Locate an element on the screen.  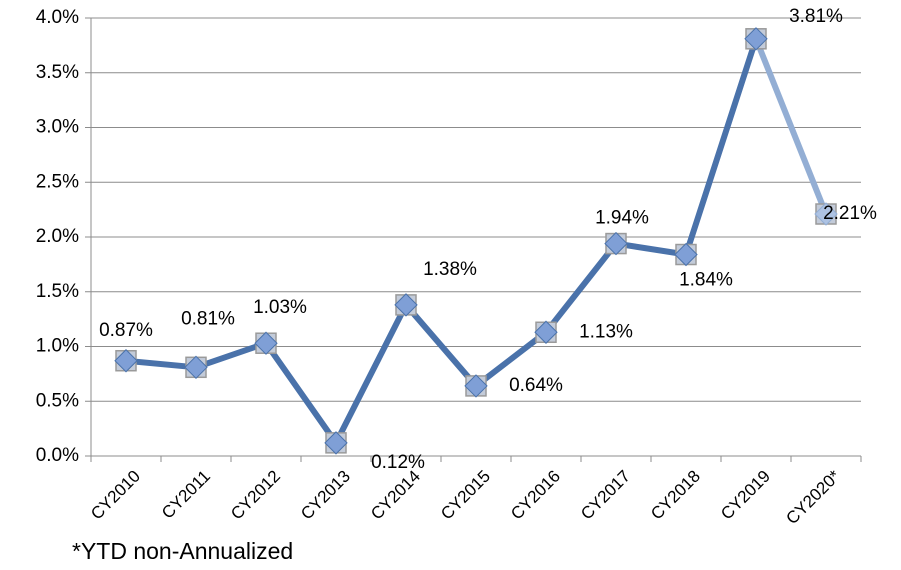
x-tick-label: CY2015 is located at coordinates (465, 495).